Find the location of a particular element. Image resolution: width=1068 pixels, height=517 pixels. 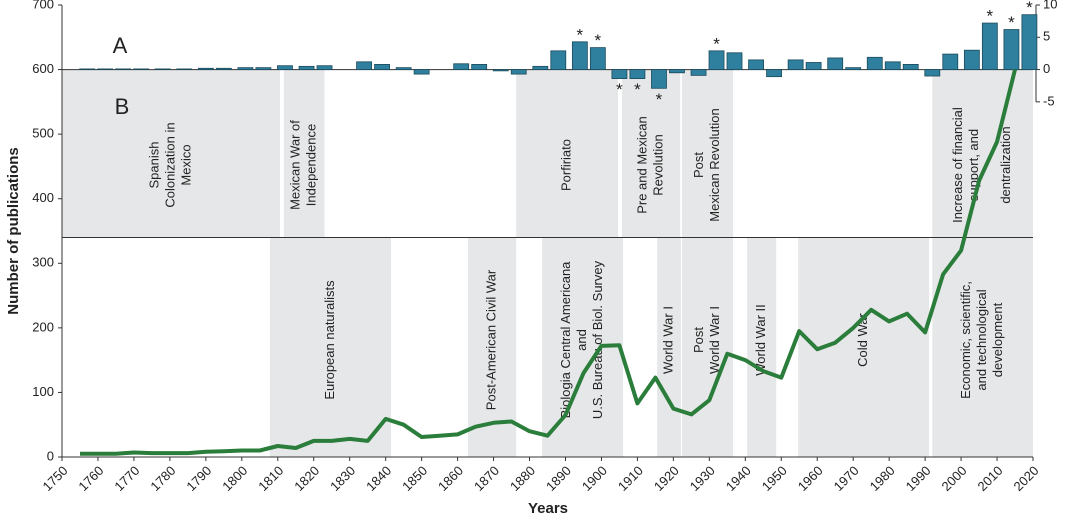

period-label: dentralization is located at coordinates (1005, 164).